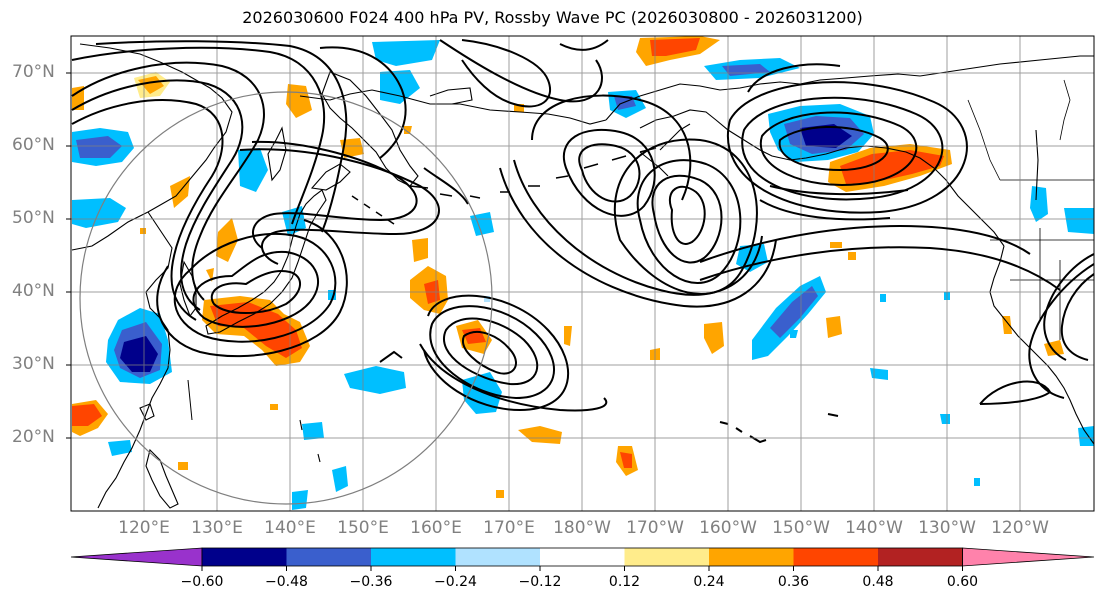 Image resolution: width=1105 pixels, height=604 pixels. Describe the element at coordinates (136, 557) in the screenshot. I see `colorbar-extend-low` at that location.